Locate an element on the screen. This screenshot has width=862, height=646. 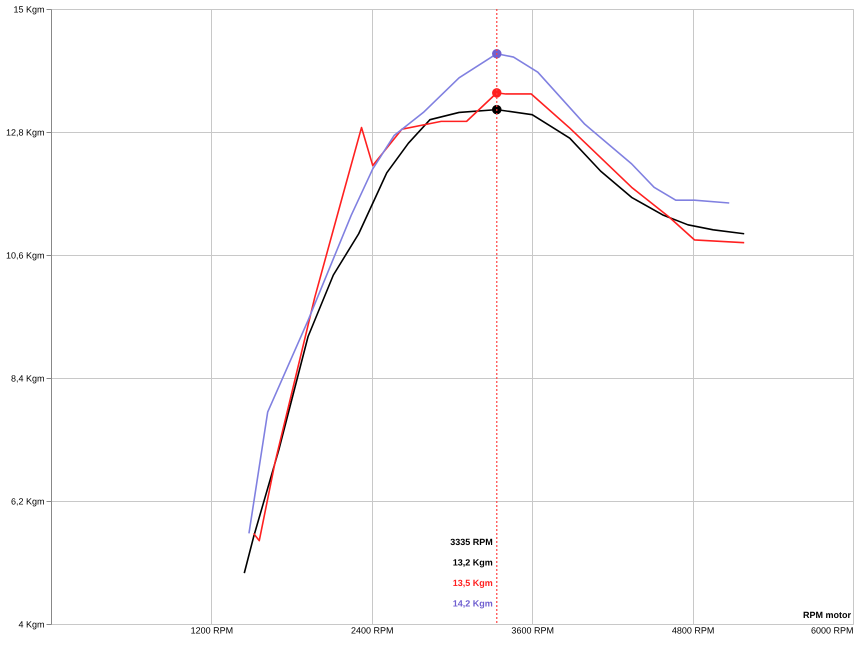
y-tick-label: 10,6 Kgm is located at coordinates (25, 255).